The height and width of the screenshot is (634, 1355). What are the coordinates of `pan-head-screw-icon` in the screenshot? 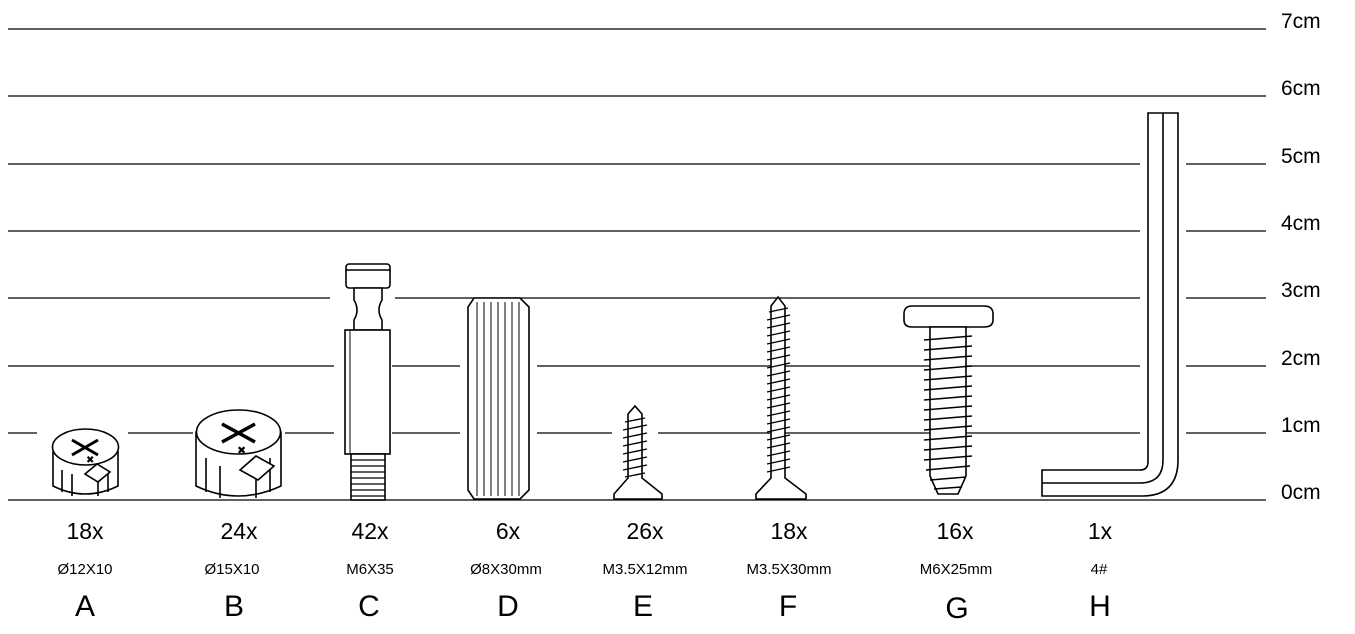 It's located at (948, 400).